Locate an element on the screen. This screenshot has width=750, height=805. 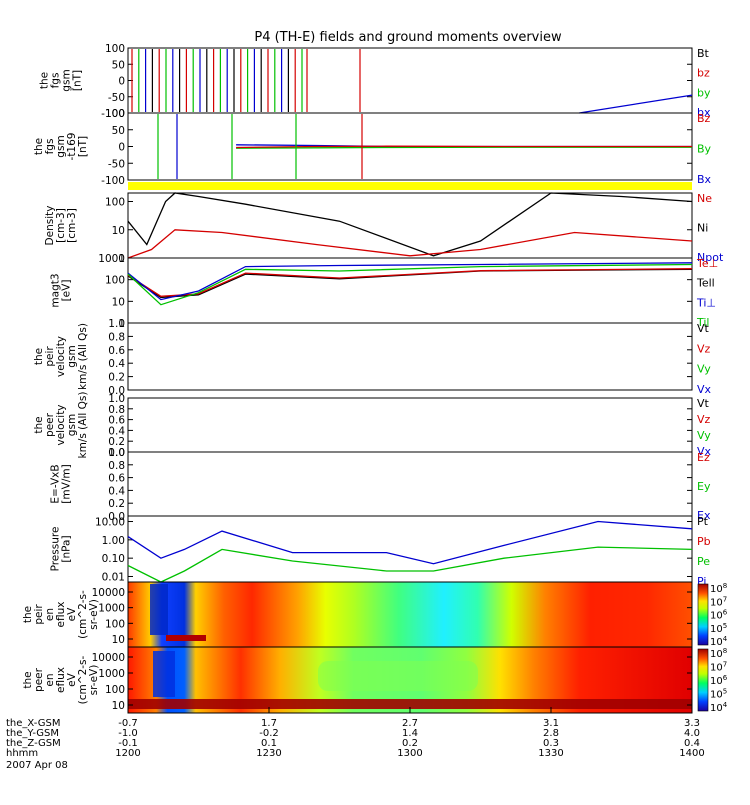
x-axis-row-label: the_Z-GSM is located at coordinates (33, 743).